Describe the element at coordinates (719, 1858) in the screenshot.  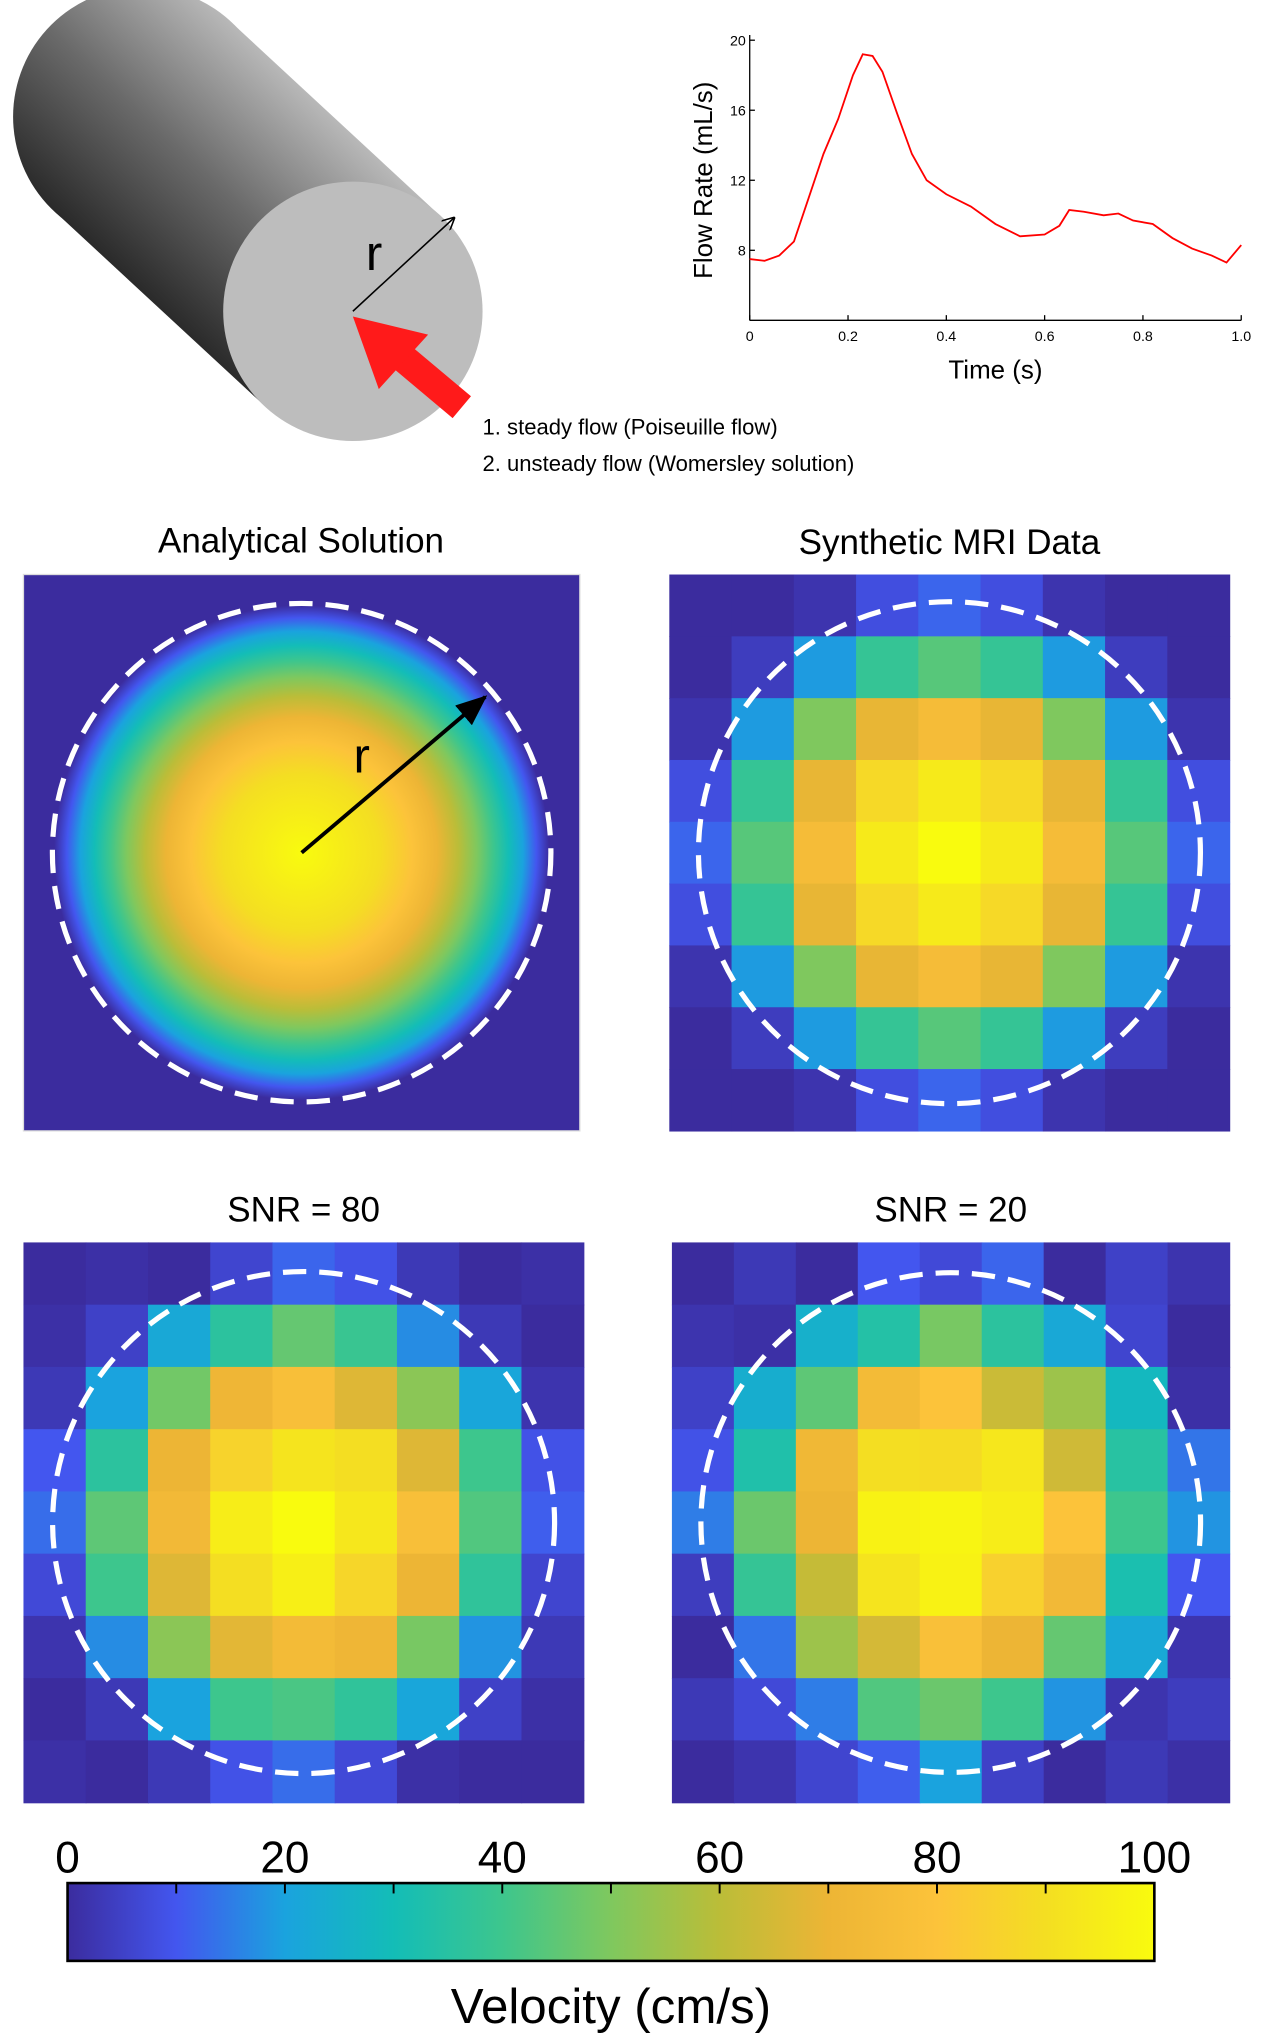
I see `colorbar-tick-label: 60` at that location.